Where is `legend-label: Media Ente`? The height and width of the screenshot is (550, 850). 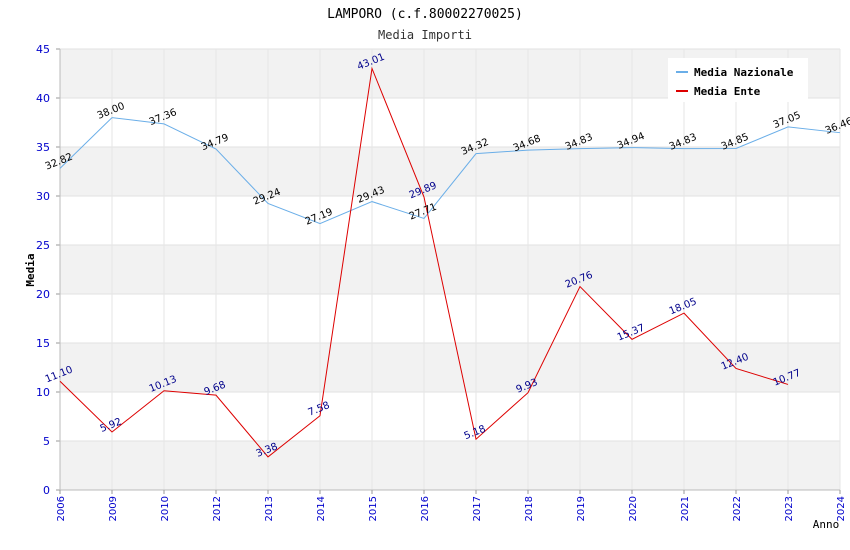 legend-label: Media Ente is located at coordinates (727, 91).